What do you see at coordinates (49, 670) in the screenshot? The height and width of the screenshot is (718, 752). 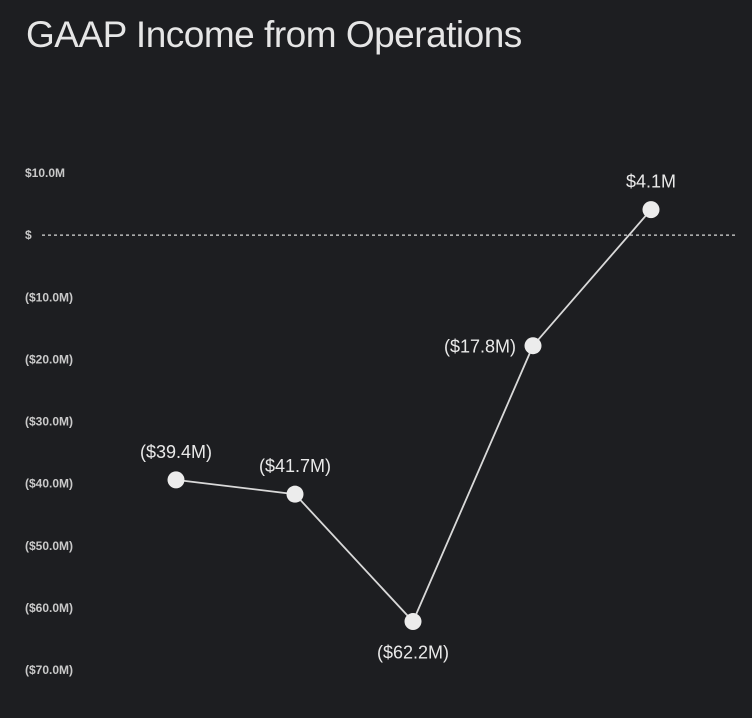 I see `y-tick-label: ($70.0M)` at bounding box center [49, 670].